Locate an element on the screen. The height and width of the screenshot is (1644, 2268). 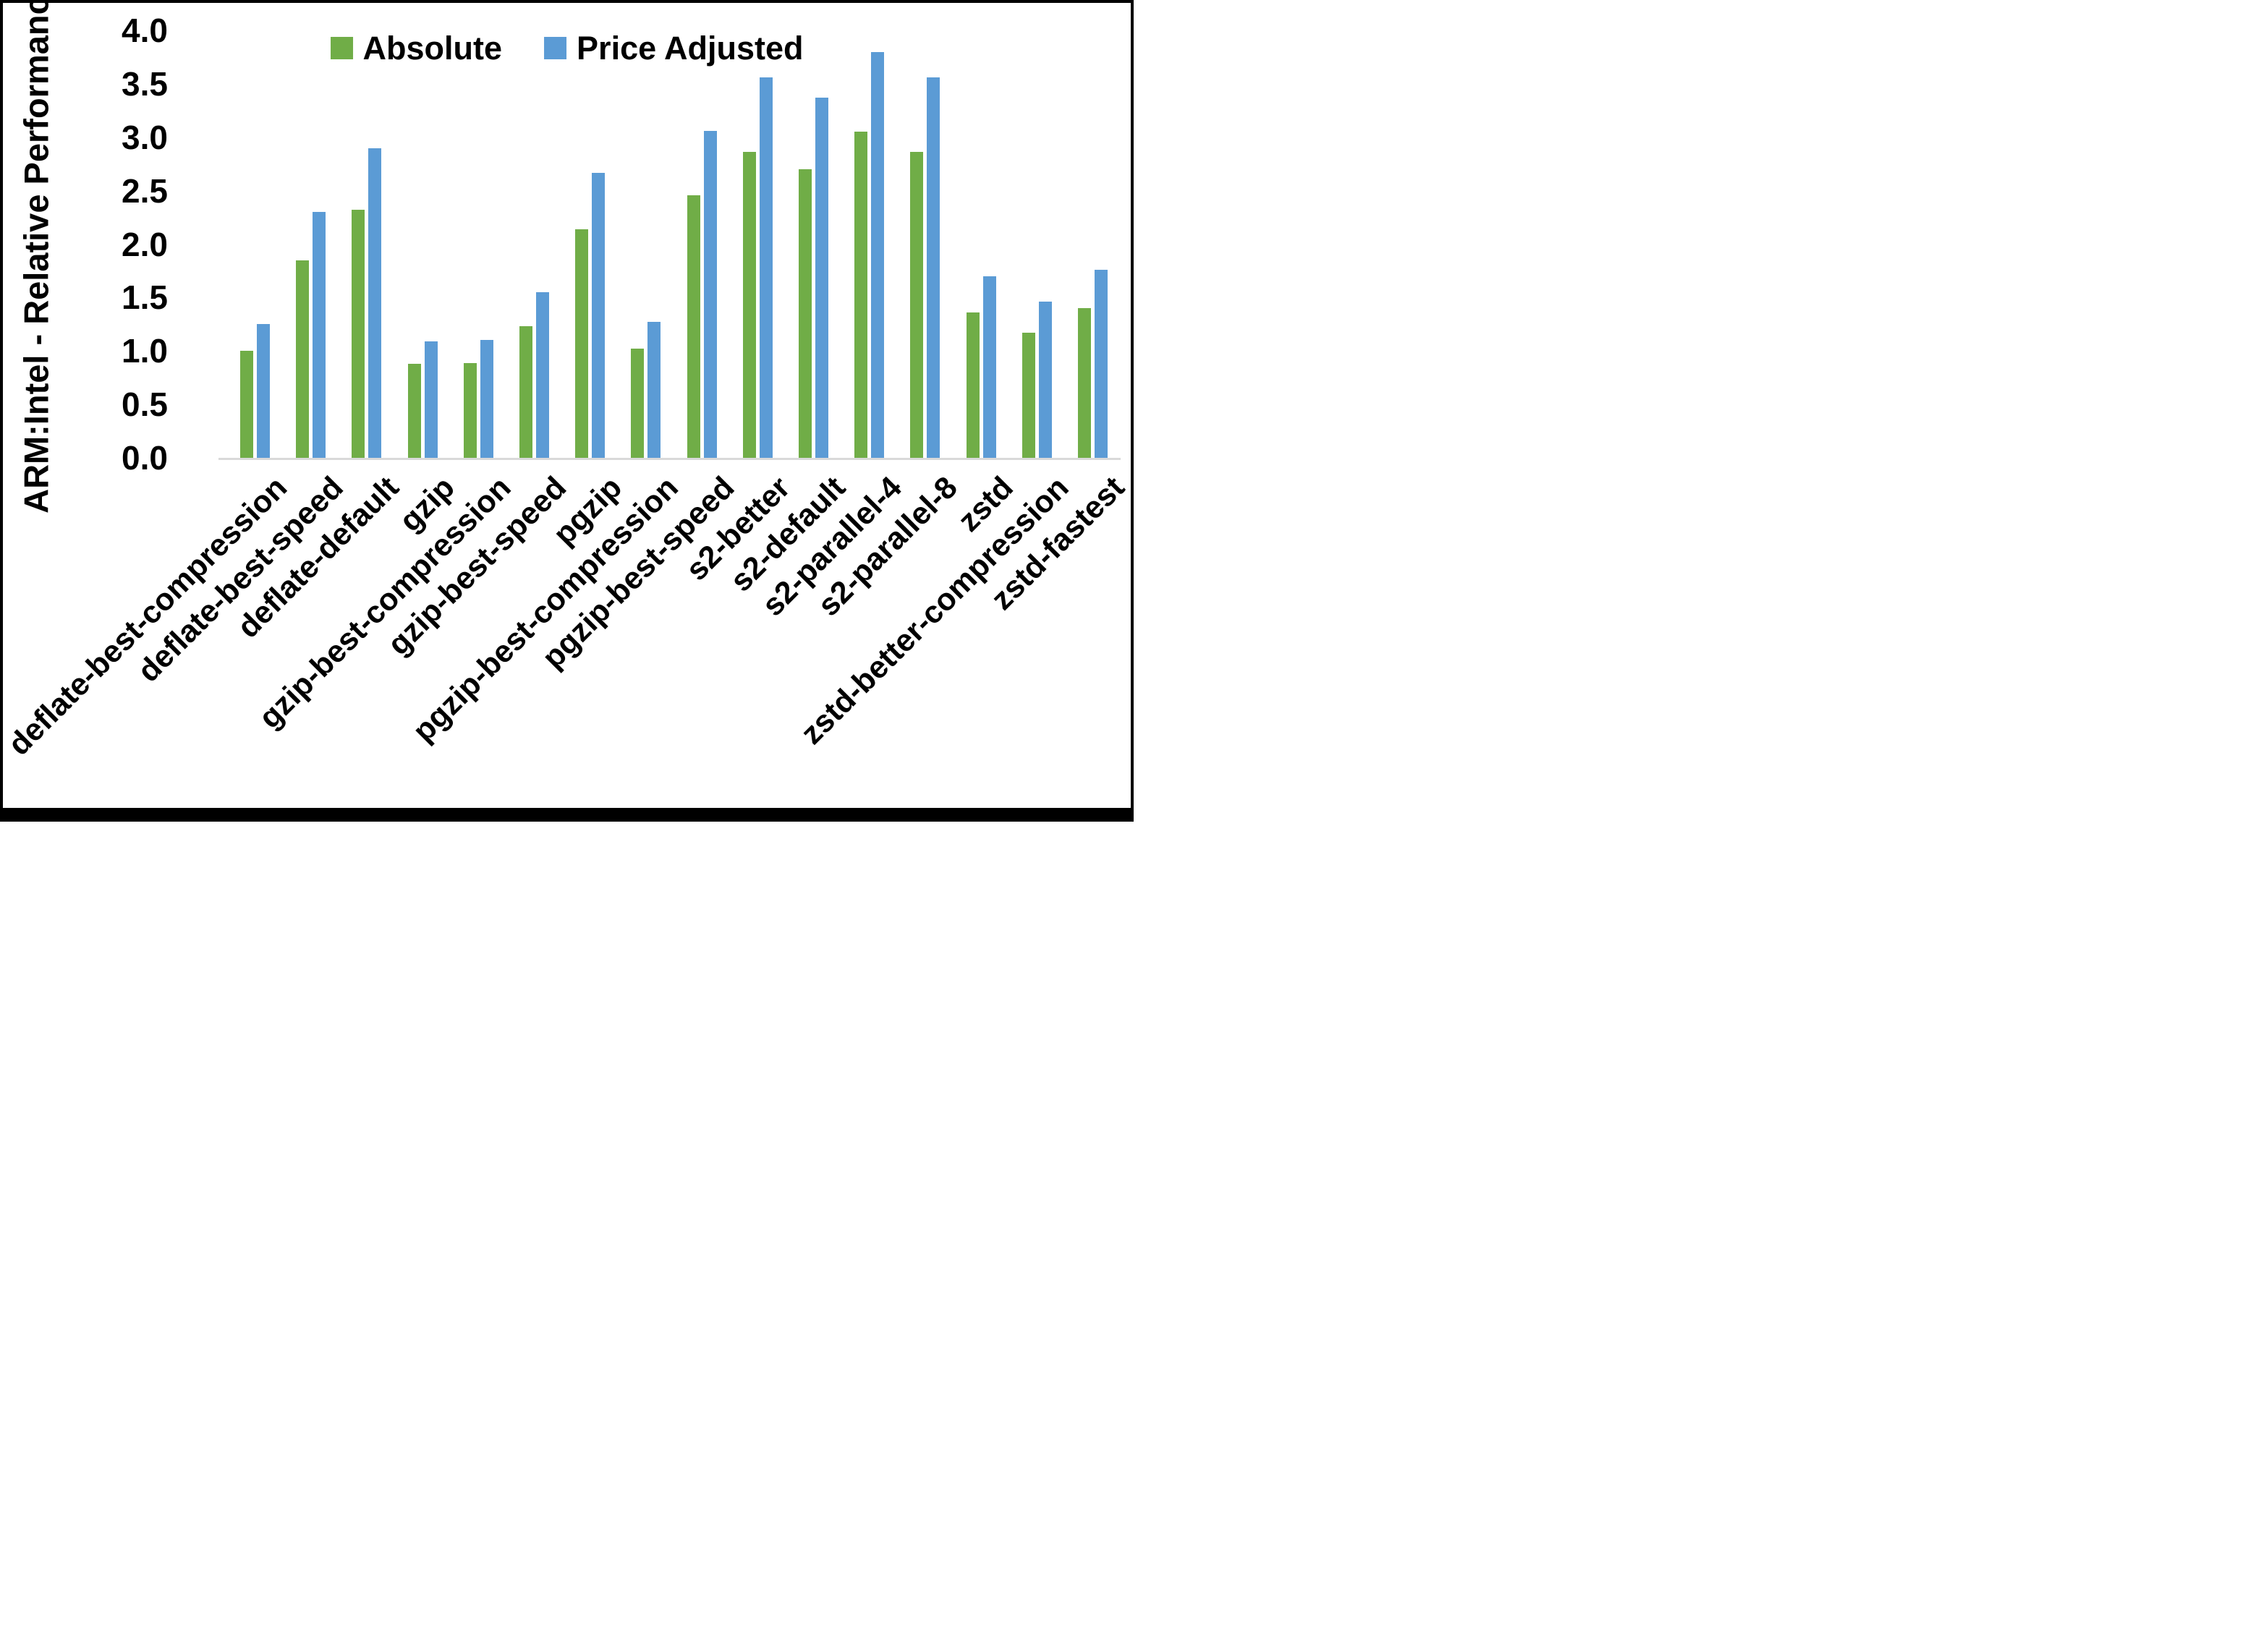
y-tick-label: 1.0 is located at coordinates (145, 351).